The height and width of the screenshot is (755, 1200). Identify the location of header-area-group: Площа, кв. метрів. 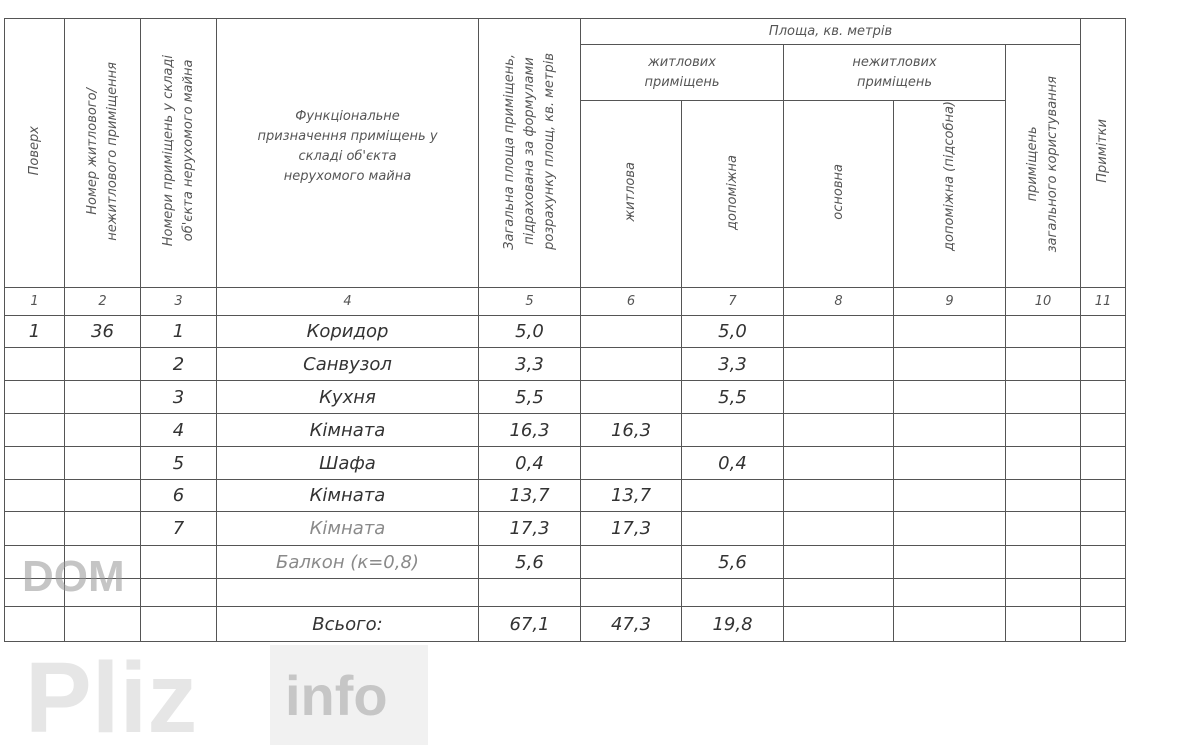
(830, 31).